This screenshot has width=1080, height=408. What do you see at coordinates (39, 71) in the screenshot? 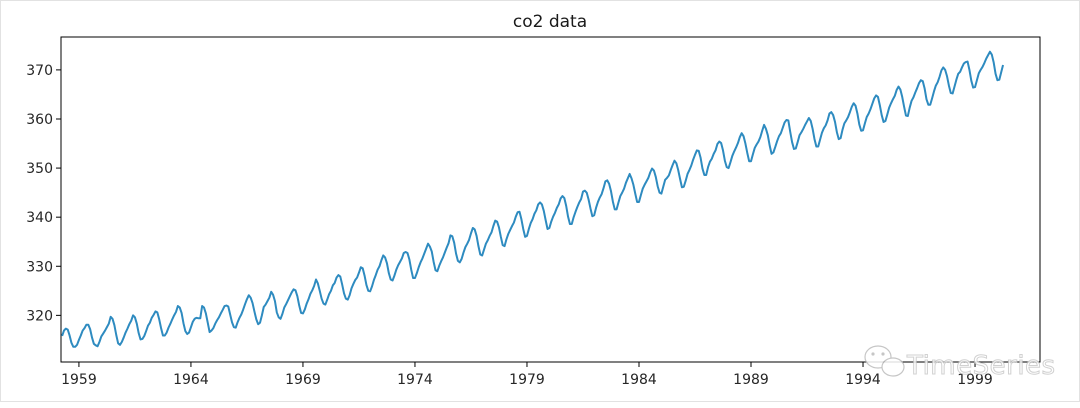
I see `y-tick-label: 370` at bounding box center [39, 71].